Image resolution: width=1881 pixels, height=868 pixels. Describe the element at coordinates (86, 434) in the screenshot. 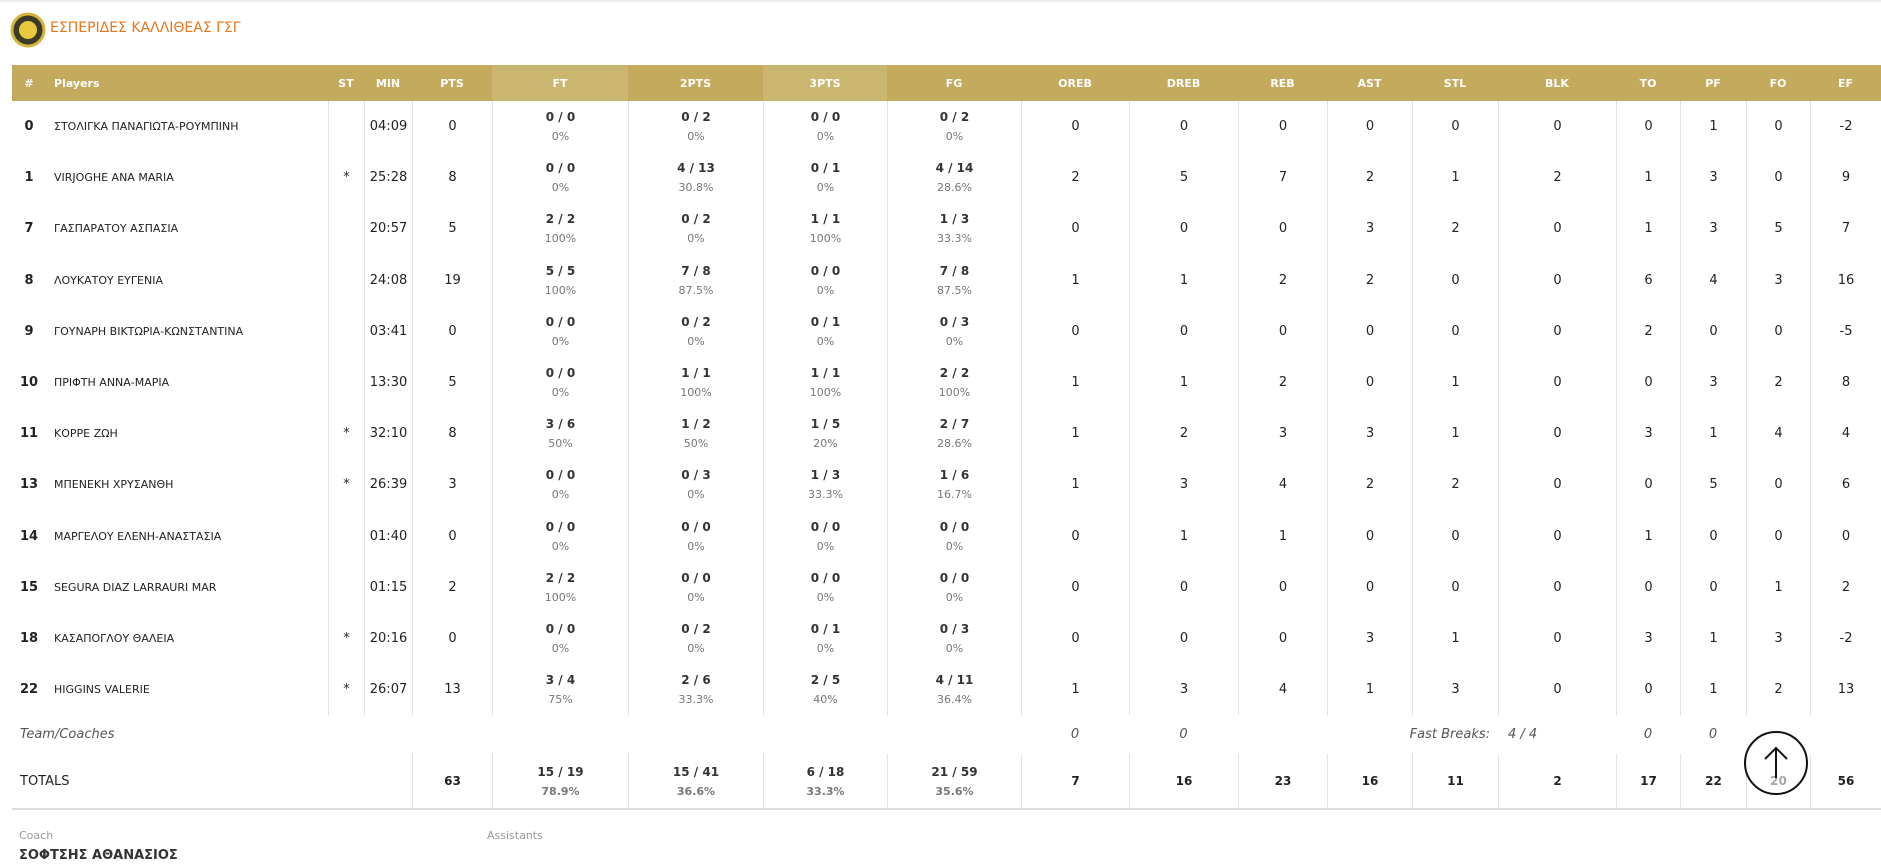

I see `player-name: ΚΟΡΡΕ ΖΩΗ` at that location.